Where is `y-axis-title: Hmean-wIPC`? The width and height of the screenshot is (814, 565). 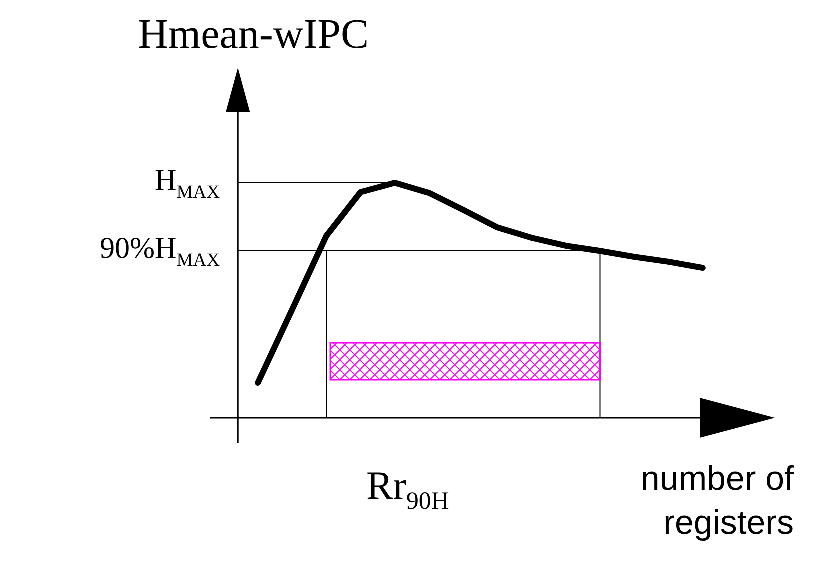
y-axis-title: Hmean-wIPC is located at coordinates (254, 35).